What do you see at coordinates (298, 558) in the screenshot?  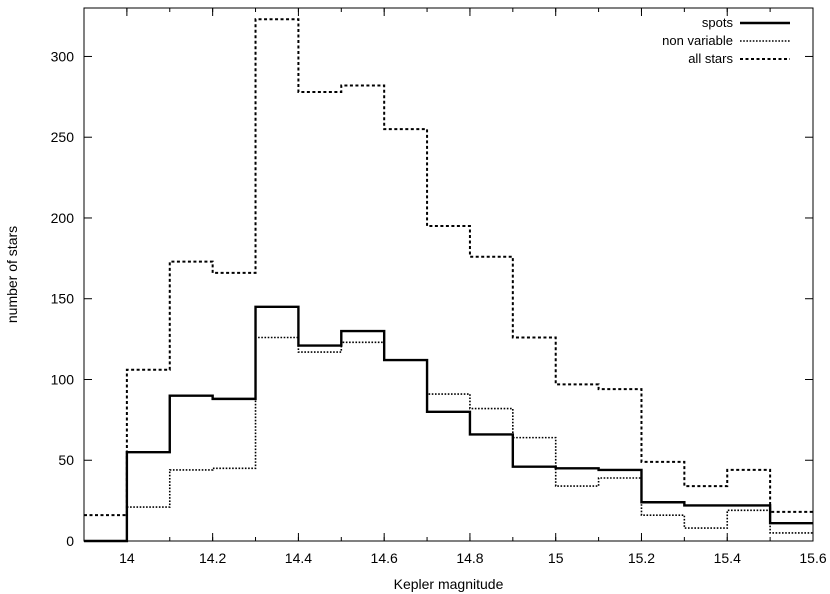 I see `x-tick-label: 14.4` at bounding box center [298, 558].